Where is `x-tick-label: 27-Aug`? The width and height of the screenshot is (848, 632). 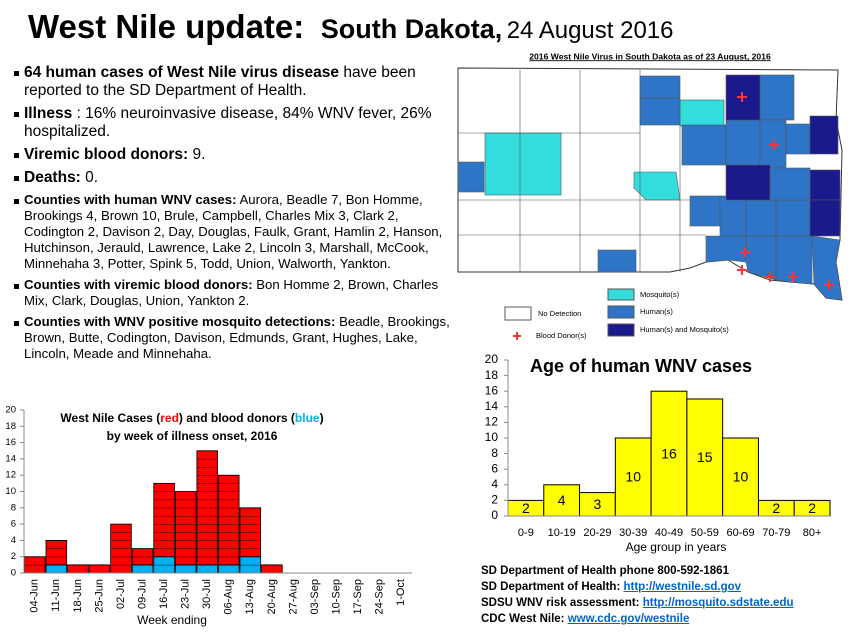
x-tick-label: 27-Aug is located at coordinates (293, 596).